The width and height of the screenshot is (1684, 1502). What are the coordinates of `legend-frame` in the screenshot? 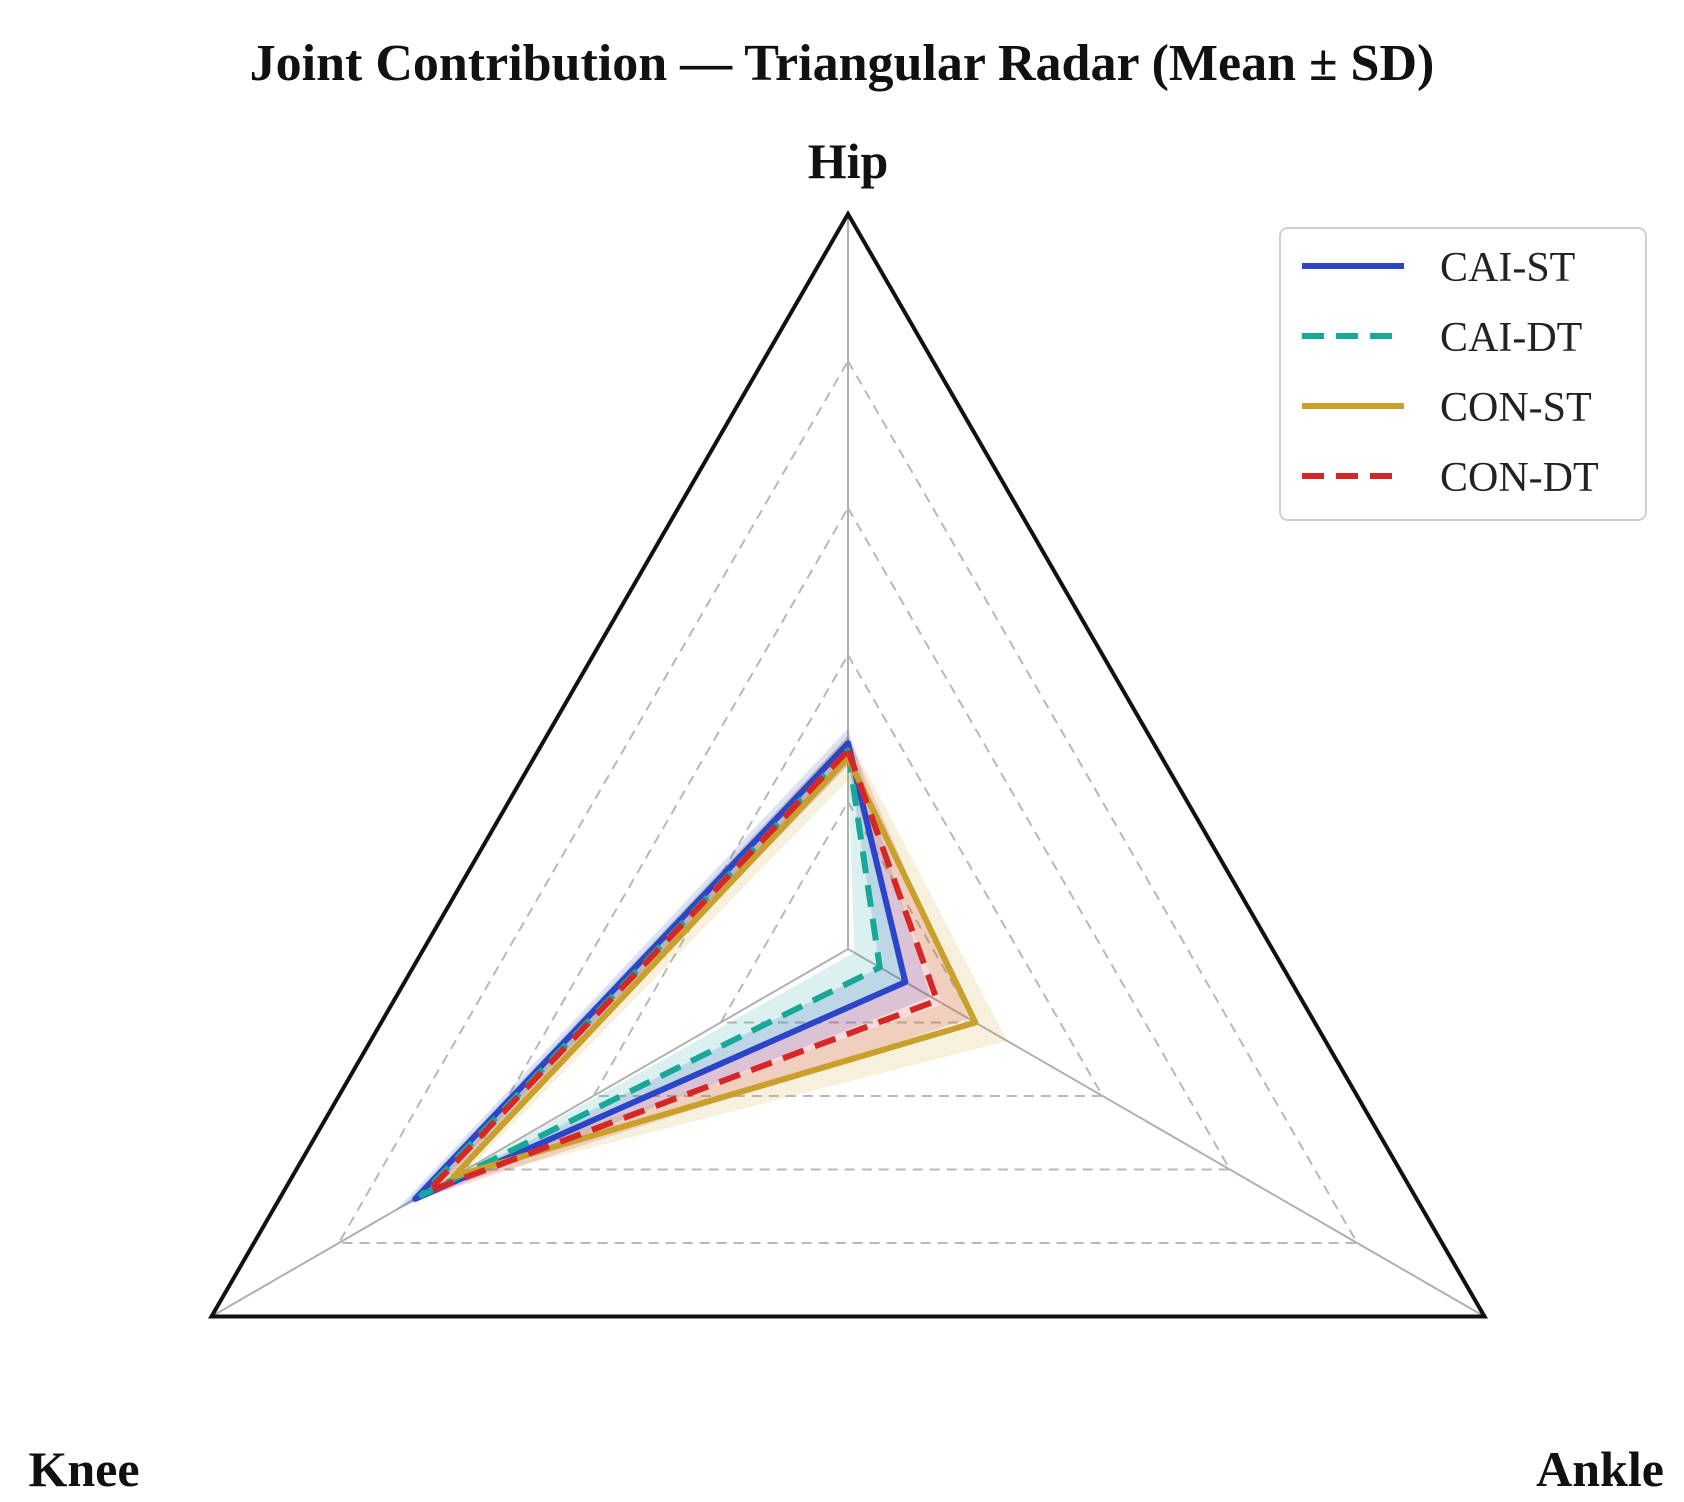 It's located at (1463, 374).